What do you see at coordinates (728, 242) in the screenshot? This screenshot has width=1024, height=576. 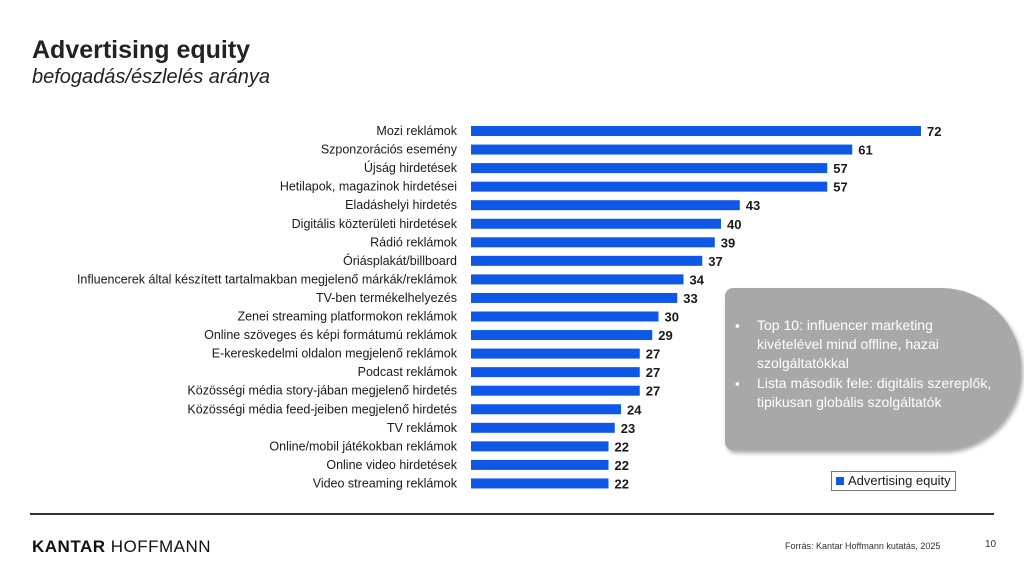 I see `data-label: 39` at bounding box center [728, 242].